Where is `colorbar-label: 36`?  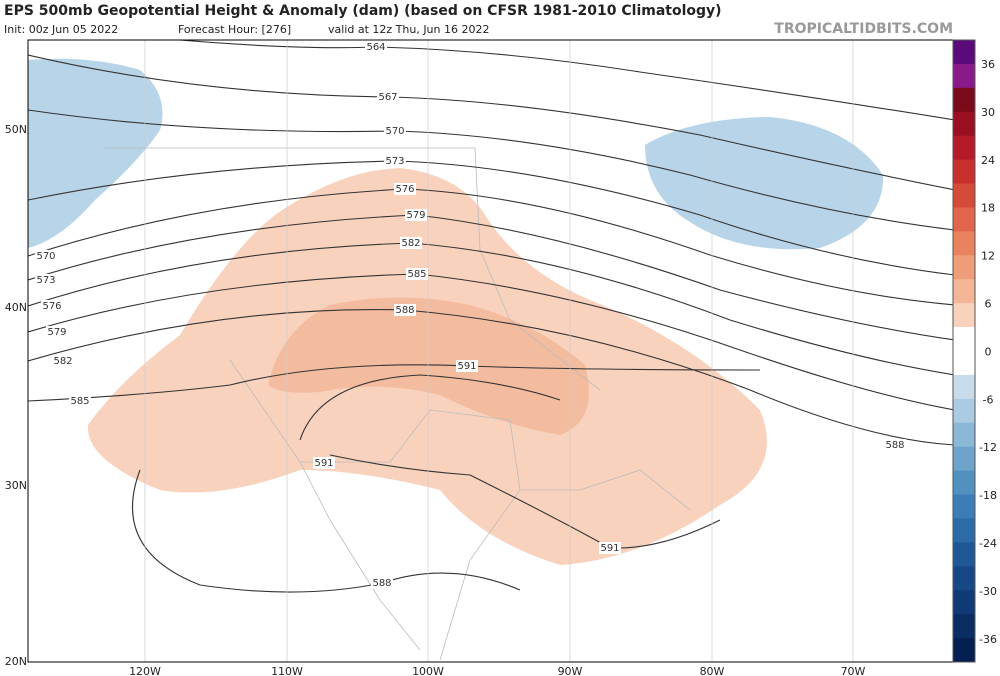 colorbar-label: 36 is located at coordinates (988, 64).